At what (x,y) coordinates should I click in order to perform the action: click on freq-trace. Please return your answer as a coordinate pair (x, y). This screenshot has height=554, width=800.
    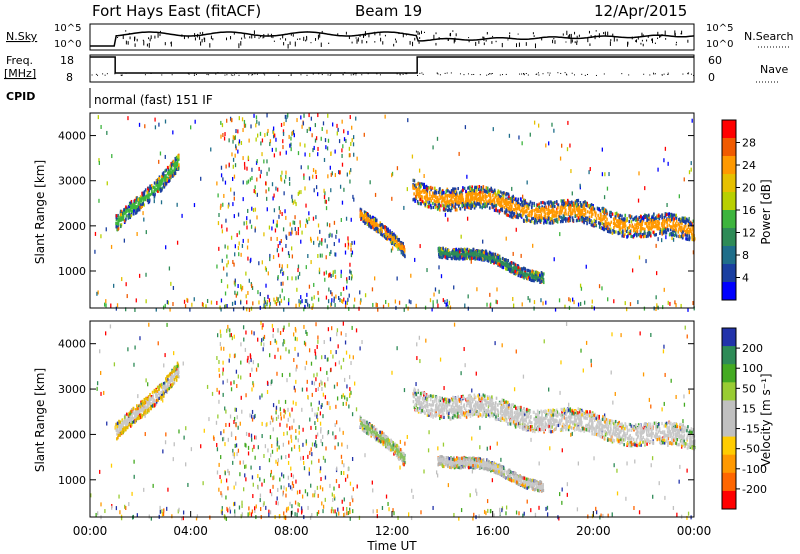
    Looking at the image, I should click on (392, 66).